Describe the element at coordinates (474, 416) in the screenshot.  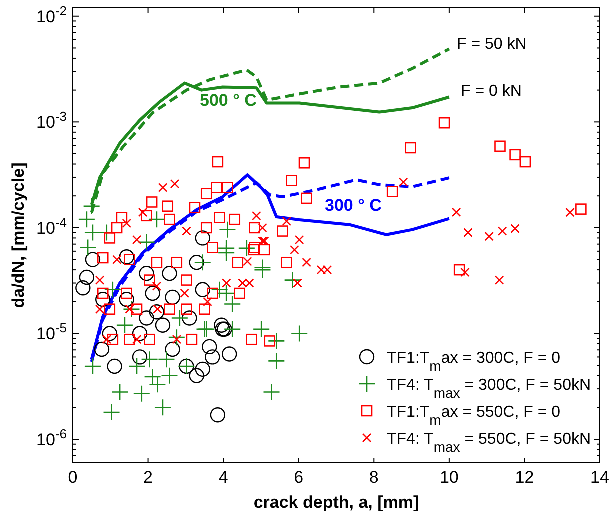
I see `legend-label: TF1:T$_{m}$ax = 550C, F = 0` at that location.